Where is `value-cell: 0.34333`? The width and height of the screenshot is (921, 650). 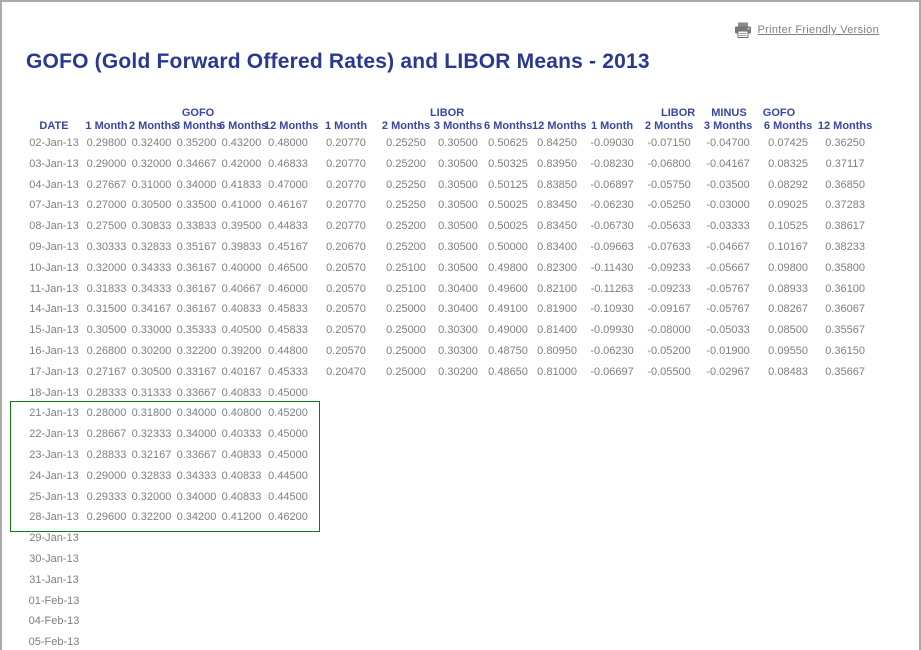
value-cell: 0.34333 is located at coordinates (151, 288).